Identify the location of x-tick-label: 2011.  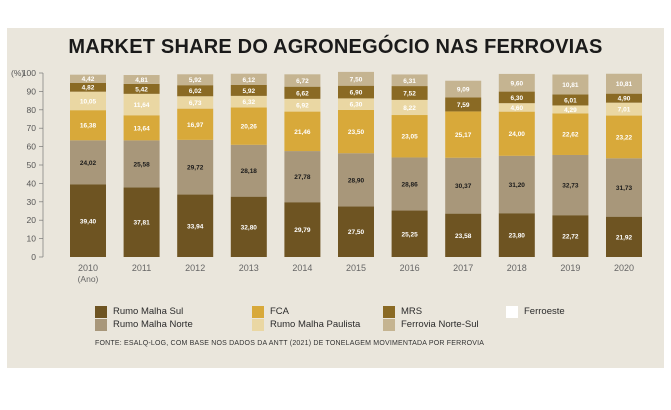
(141, 268).